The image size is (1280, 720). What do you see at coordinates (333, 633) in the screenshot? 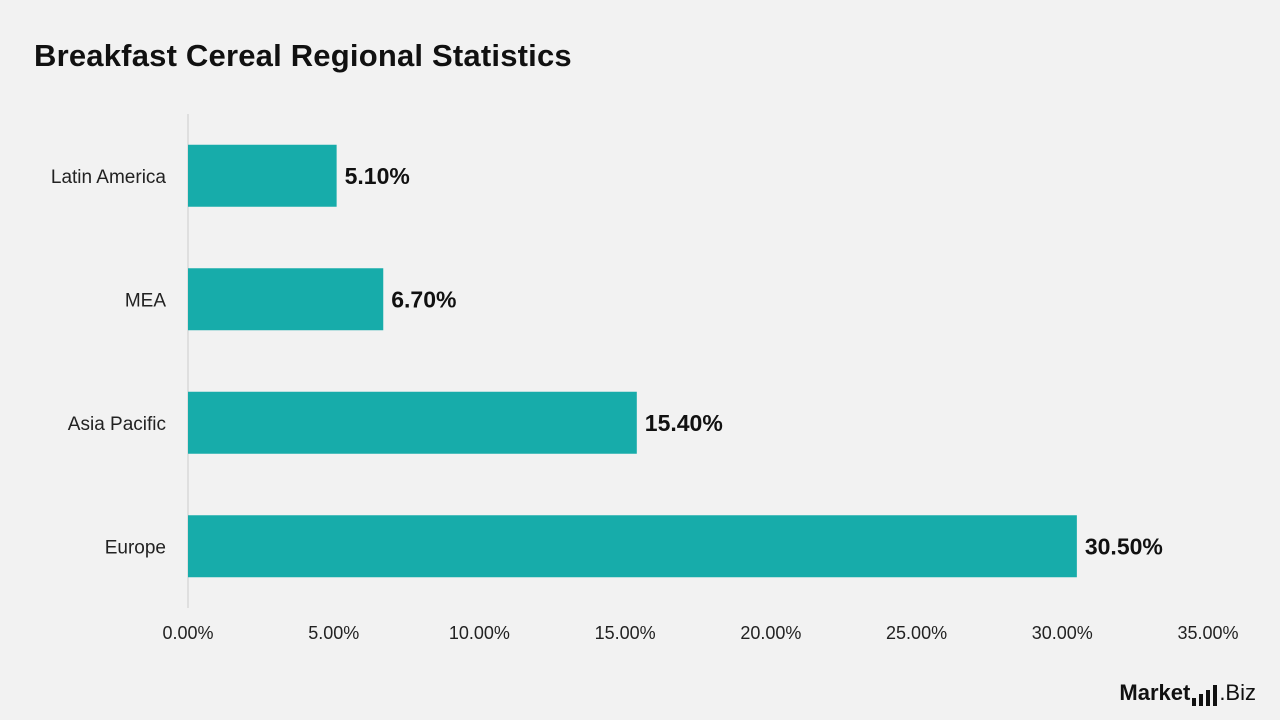
I see `x-tick-label-1: 5.00%` at bounding box center [333, 633].